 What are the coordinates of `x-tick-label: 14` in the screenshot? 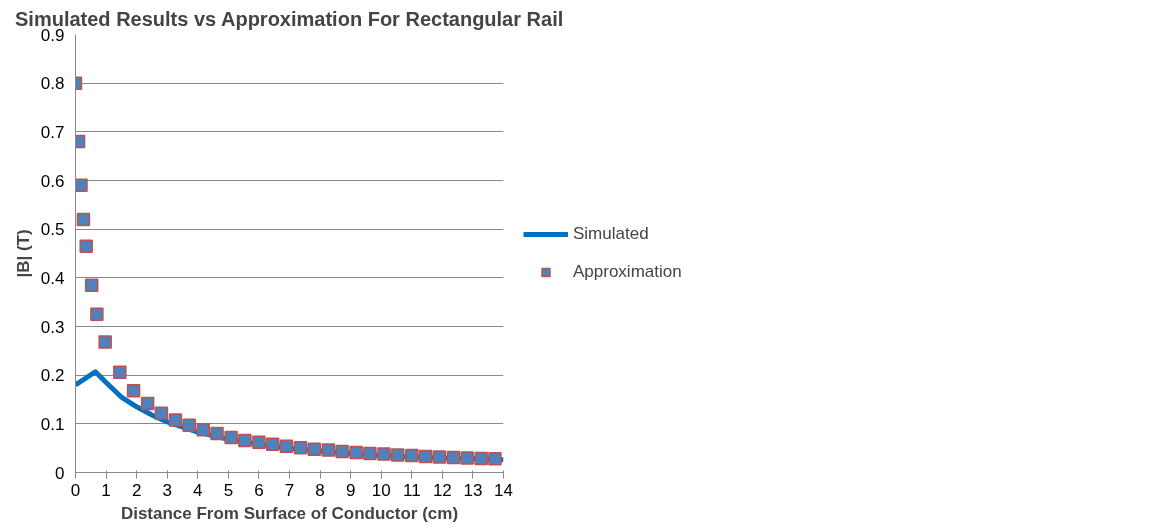 It's located at (503, 490).